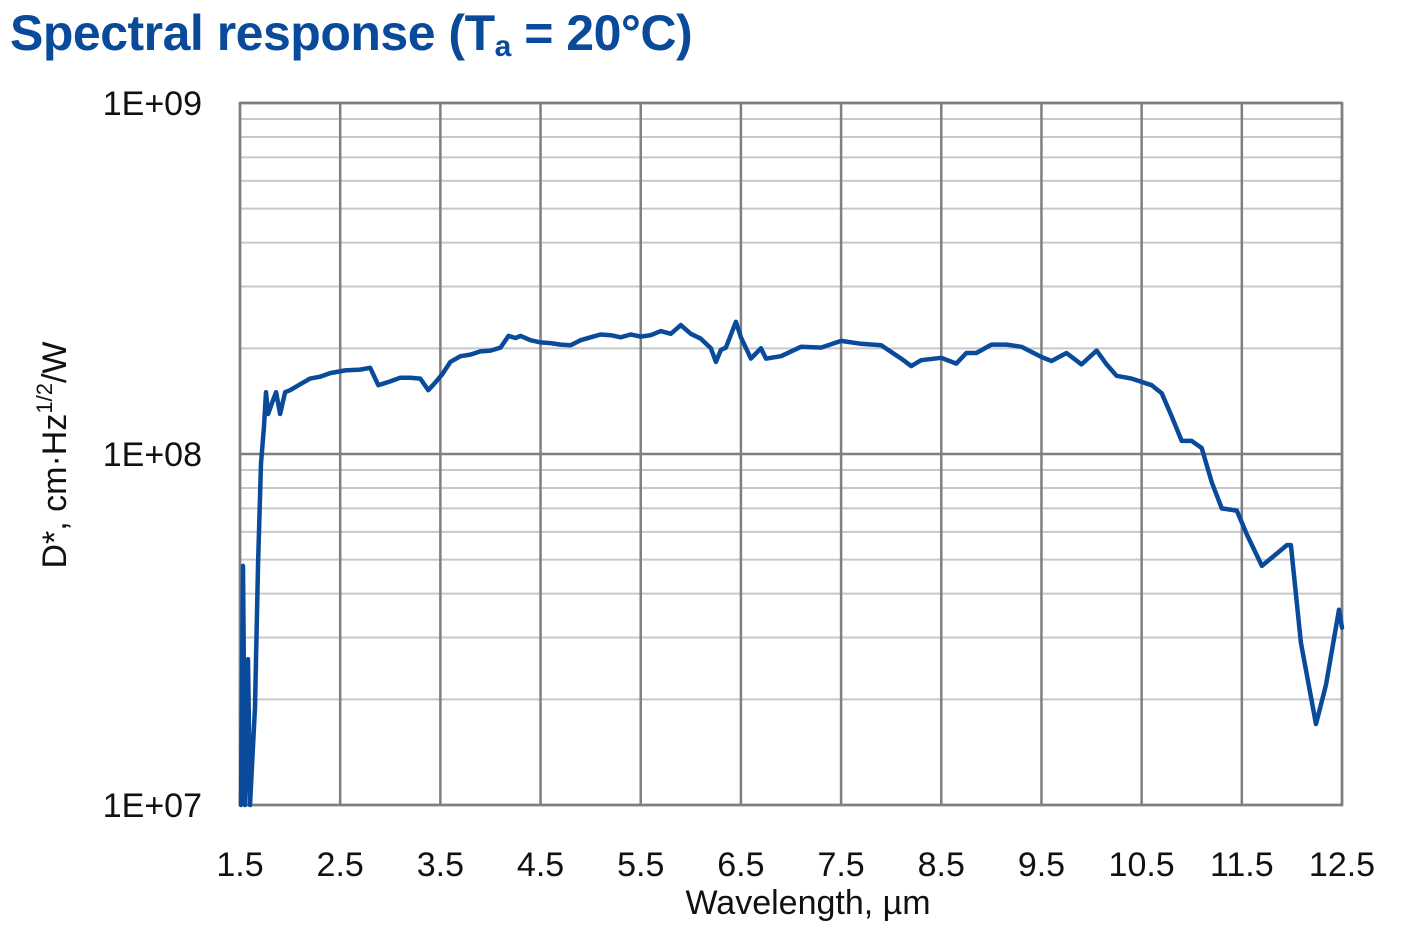 The image size is (1409, 928). I want to click on x-axis-label: Wavelength, µm, so click(807, 903).